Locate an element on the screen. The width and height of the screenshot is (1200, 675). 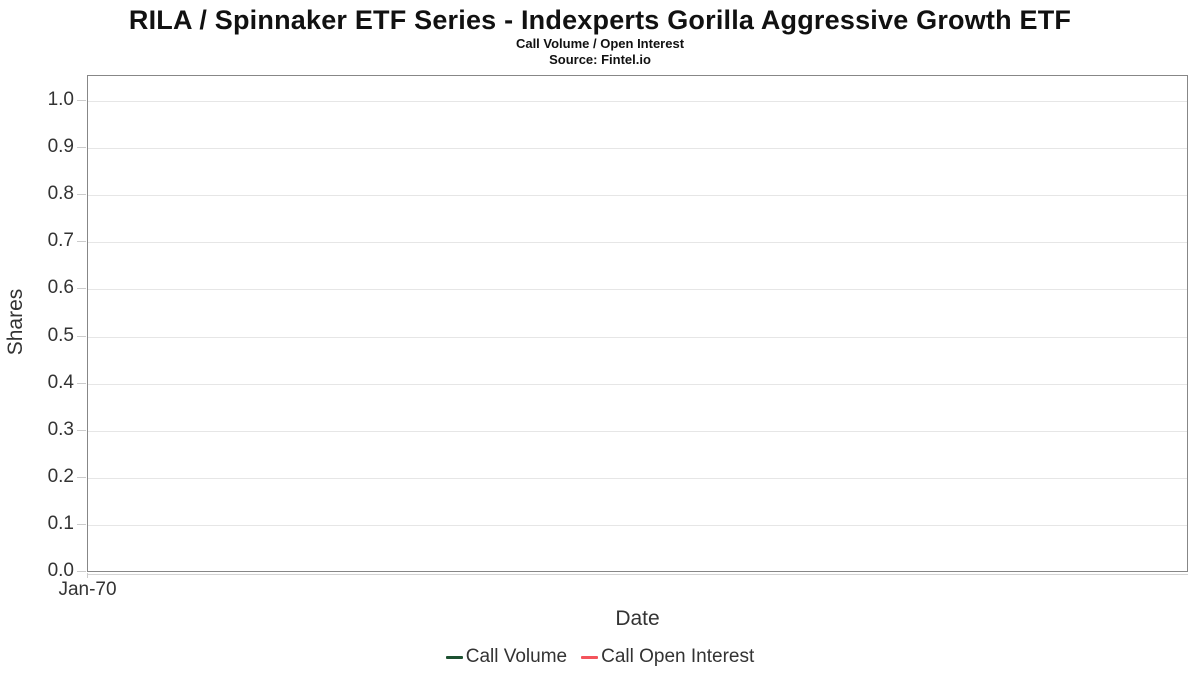
x-axis-title: Date is located at coordinates (637, 618).